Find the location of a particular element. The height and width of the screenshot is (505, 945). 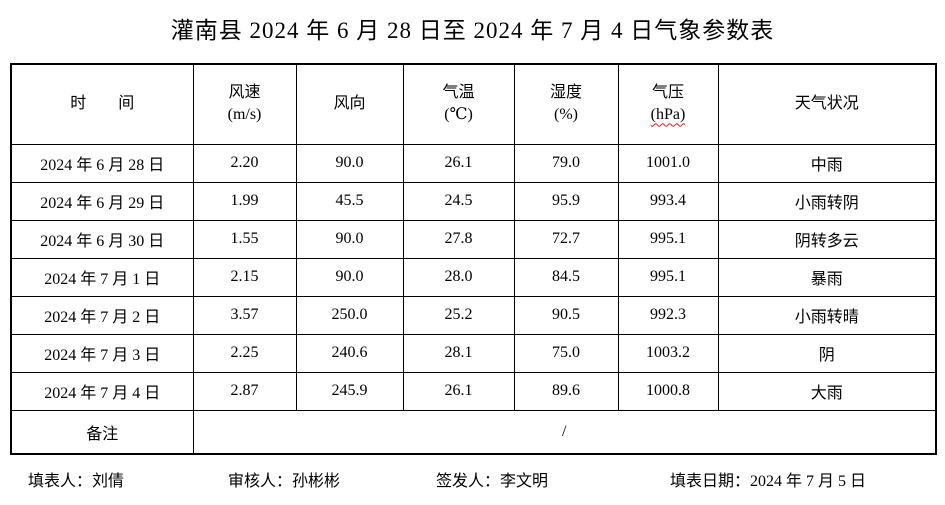

cell-temperature: 24.5 is located at coordinates (458, 201).